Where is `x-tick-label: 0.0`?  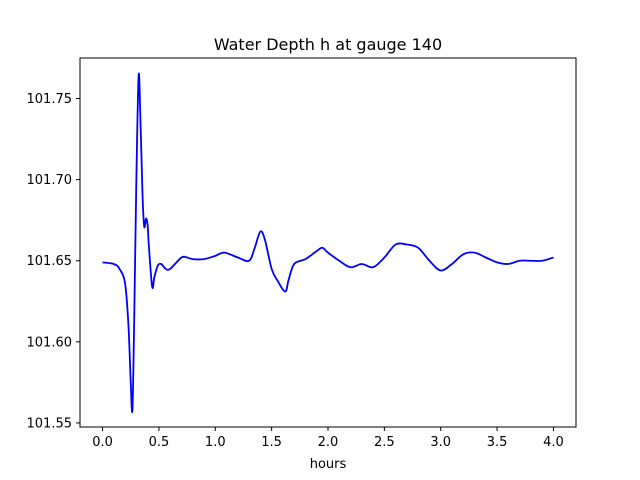 x-tick-label: 0.0 is located at coordinates (102, 442).